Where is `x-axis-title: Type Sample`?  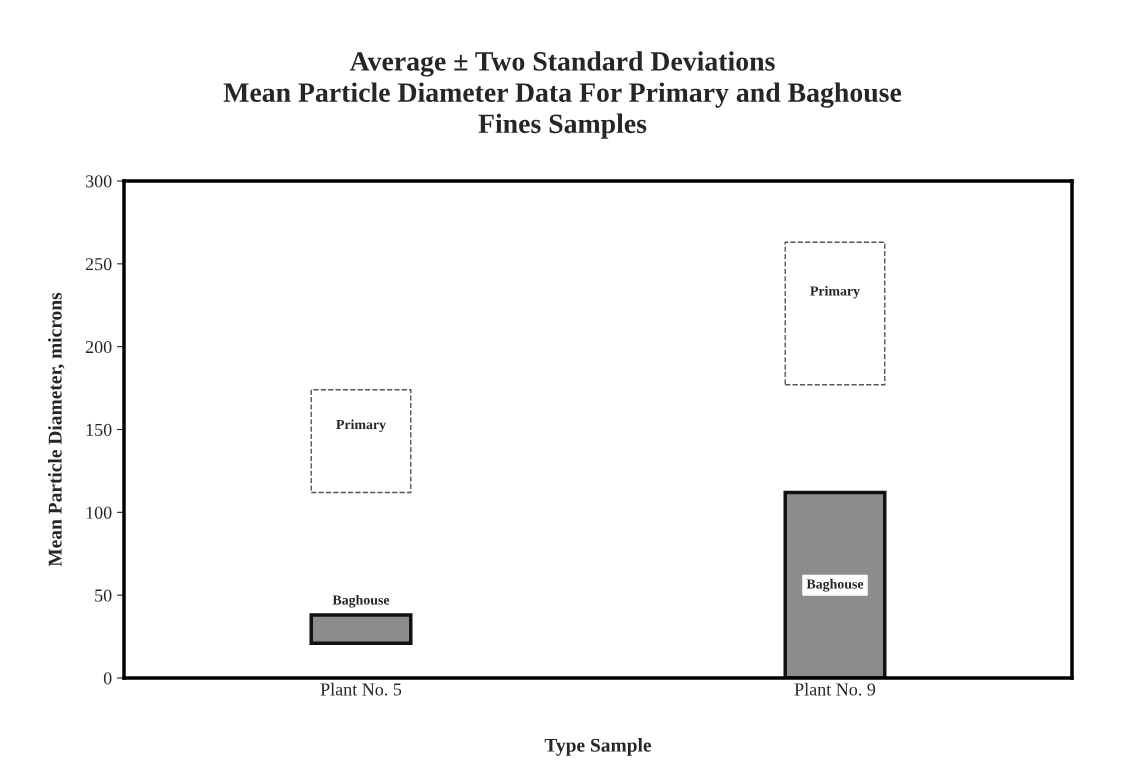
x-axis-title: Type Sample is located at coordinates (598, 747).